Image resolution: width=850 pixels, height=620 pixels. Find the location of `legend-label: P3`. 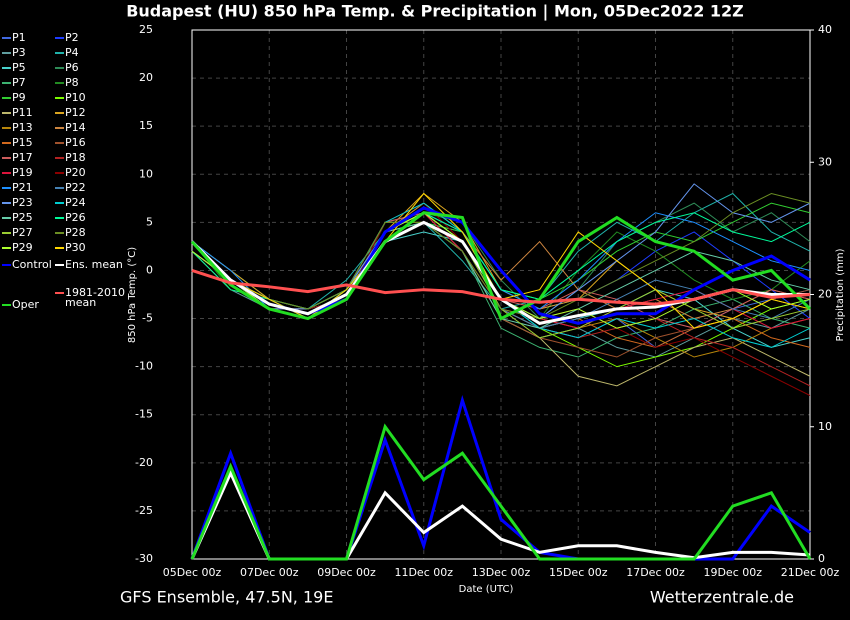

legend-label: P3 is located at coordinates (19, 52).